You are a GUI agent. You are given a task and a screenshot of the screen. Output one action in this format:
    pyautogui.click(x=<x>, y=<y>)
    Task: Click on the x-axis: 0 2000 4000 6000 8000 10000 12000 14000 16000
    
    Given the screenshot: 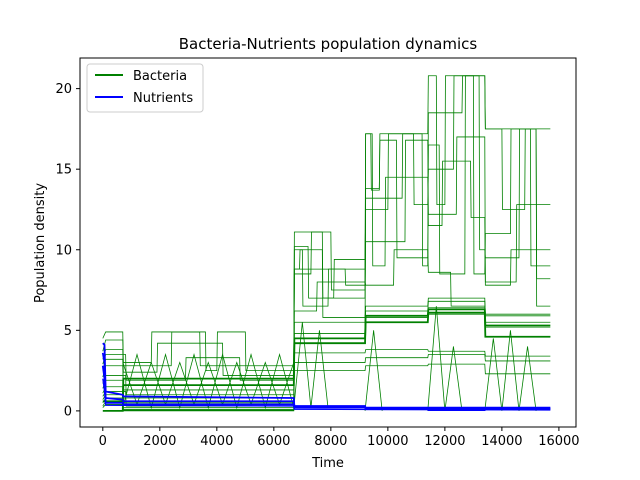 What is the action you would take?
    pyautogui.click(x=339, y=438)
    